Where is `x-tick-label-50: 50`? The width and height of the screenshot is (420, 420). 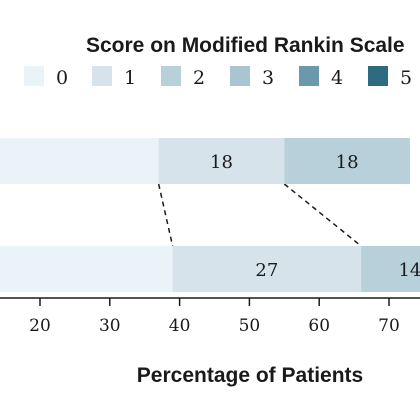
x-tick-label-50: 50 is located at coordinates (250, 326).